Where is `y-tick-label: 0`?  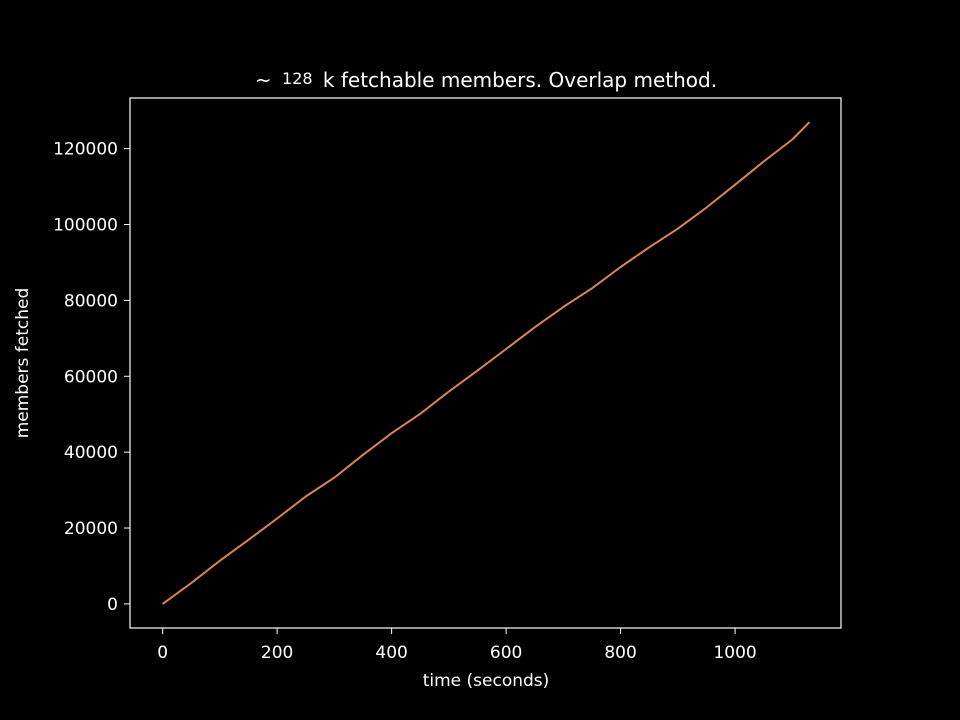 y-tick-label: 0 is located at coordinates (112, 605).